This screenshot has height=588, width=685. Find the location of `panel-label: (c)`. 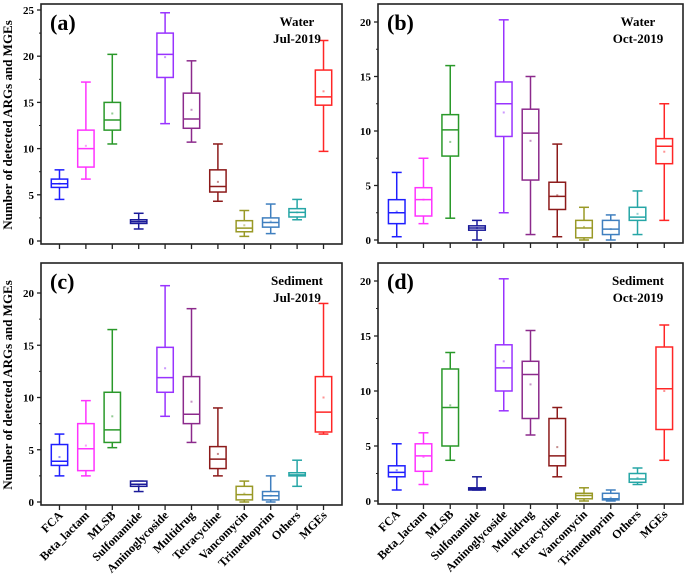

panel-label: (c) is located at coordinates (62, 281).